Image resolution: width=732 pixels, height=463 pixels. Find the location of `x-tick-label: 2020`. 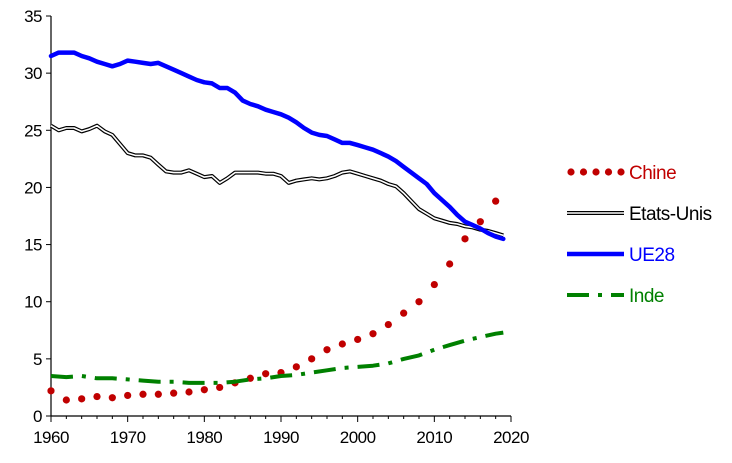

x-tick-label: 2020 is located at coordinates (511, 437).